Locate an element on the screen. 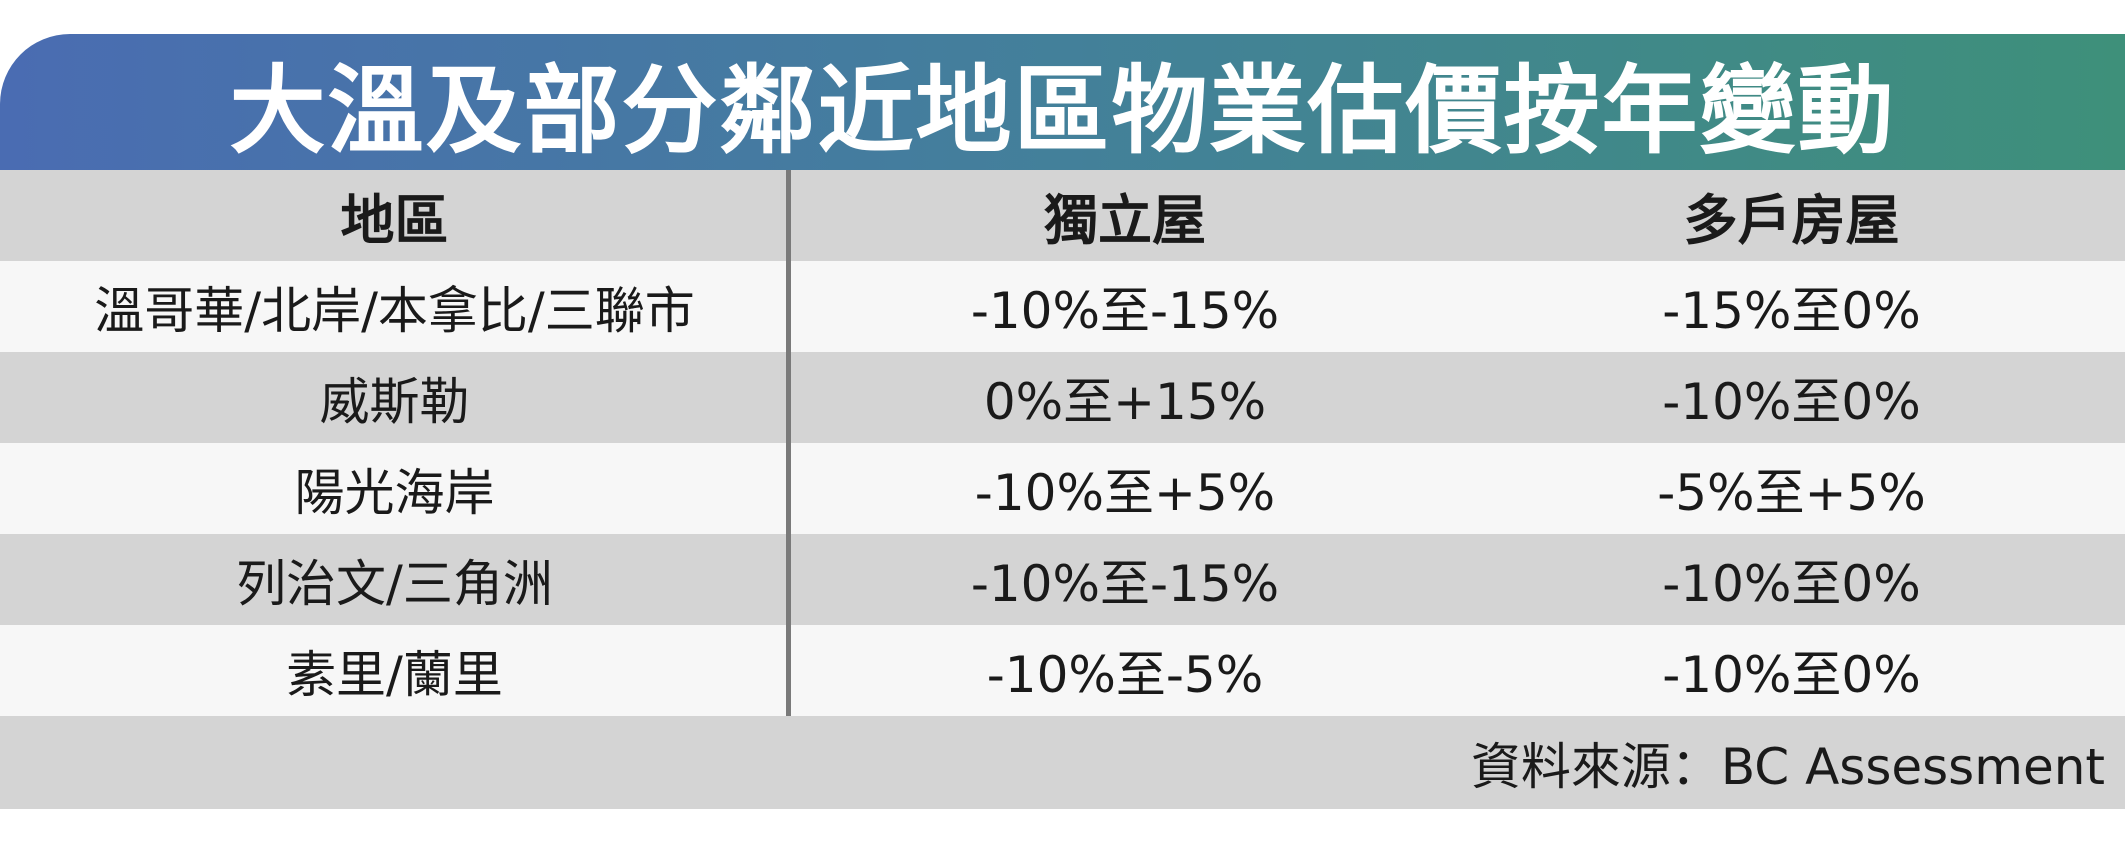  cell: -10%至+5% is located at coordinates (1125, 492).